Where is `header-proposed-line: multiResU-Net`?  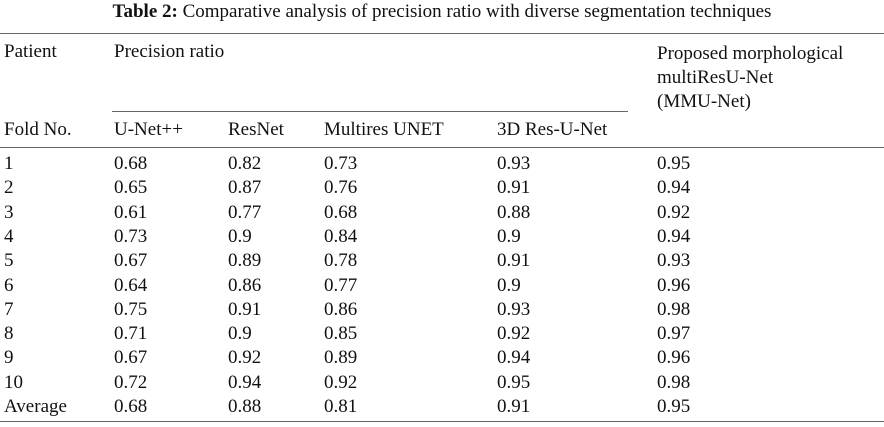 header-proposed-line: multiResU-Net is located at coordinates (715, 77).